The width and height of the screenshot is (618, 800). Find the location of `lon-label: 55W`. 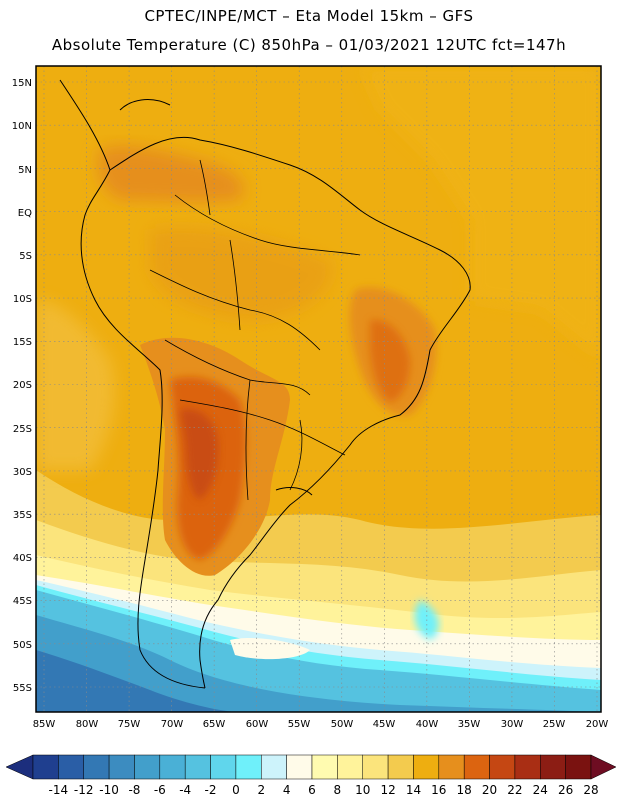

lon-label: 55W is located at coordinates (299, 724).